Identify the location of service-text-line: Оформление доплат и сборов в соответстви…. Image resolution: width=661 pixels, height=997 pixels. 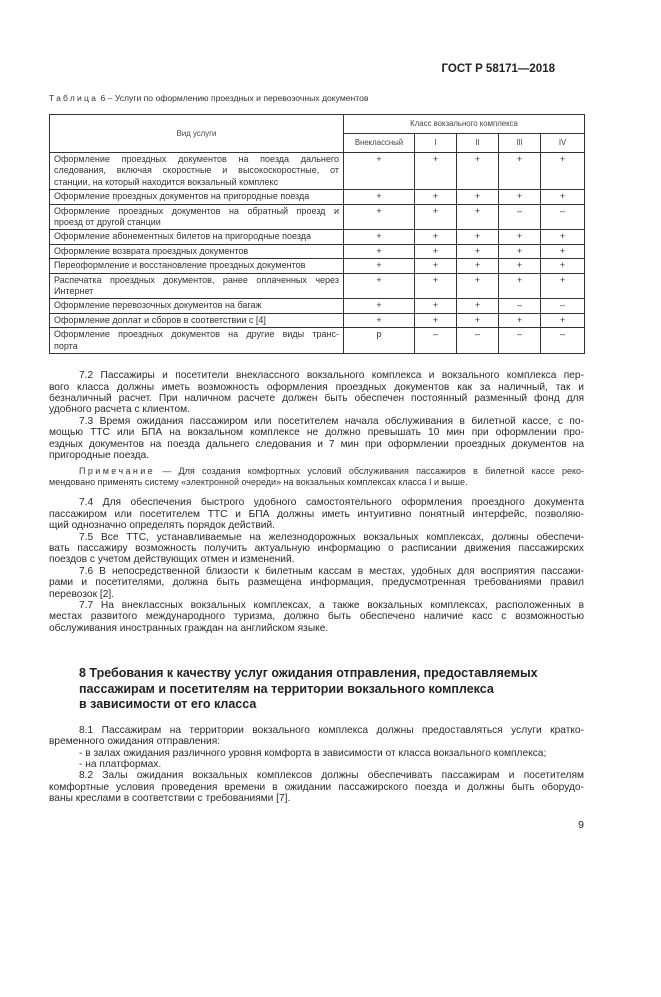
(160, 319).